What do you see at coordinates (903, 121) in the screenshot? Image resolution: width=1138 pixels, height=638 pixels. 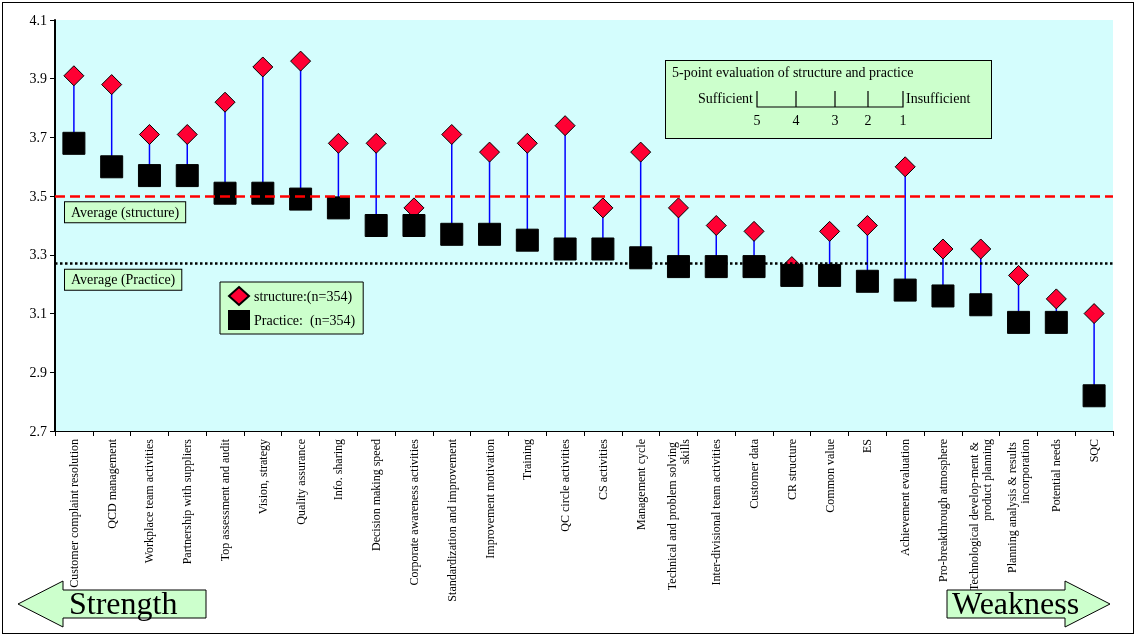 I see `annotation: 1` at bounding box center [903, 121].